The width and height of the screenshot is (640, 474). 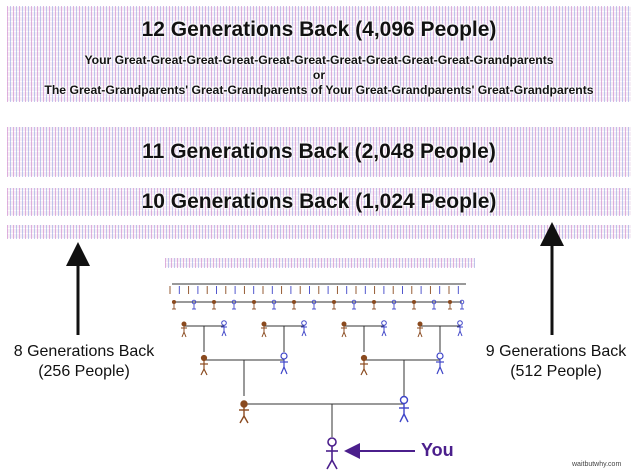 I want to click on you-label: You, so click(x=437, y=450).